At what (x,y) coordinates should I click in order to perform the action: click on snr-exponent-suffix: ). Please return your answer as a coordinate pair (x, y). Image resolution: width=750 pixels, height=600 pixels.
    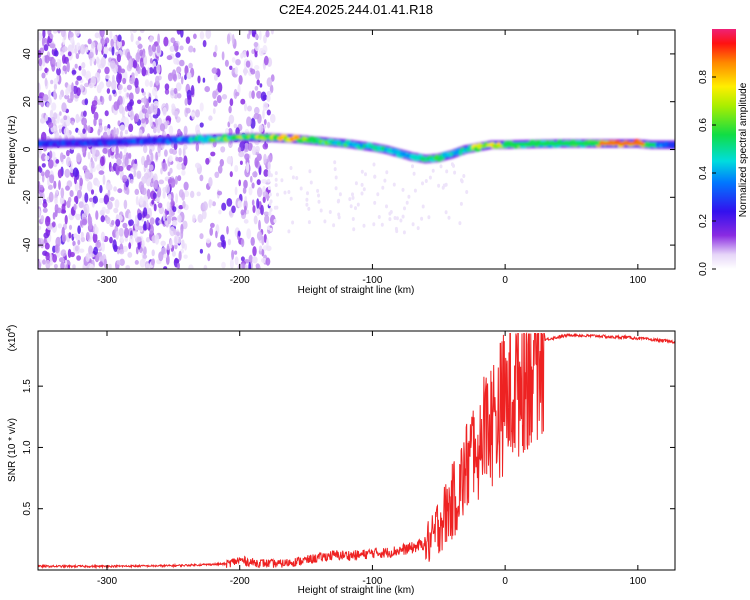
    Looking at the image, I should click on (12, 326).